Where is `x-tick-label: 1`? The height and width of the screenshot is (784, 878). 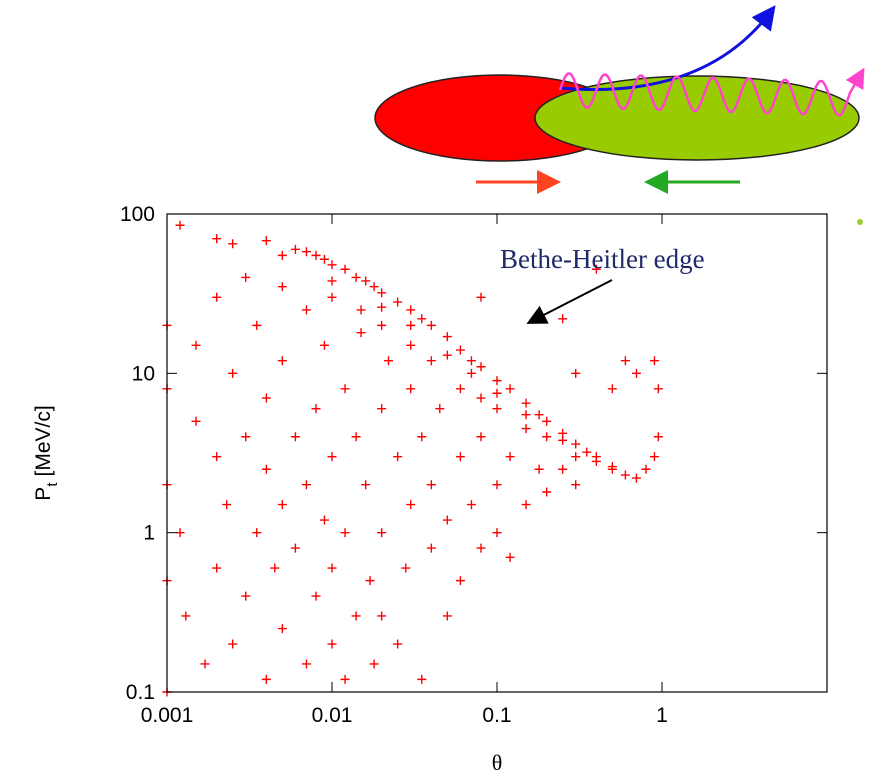
x-tick-label: 1 is located at coordinates (662, 715).